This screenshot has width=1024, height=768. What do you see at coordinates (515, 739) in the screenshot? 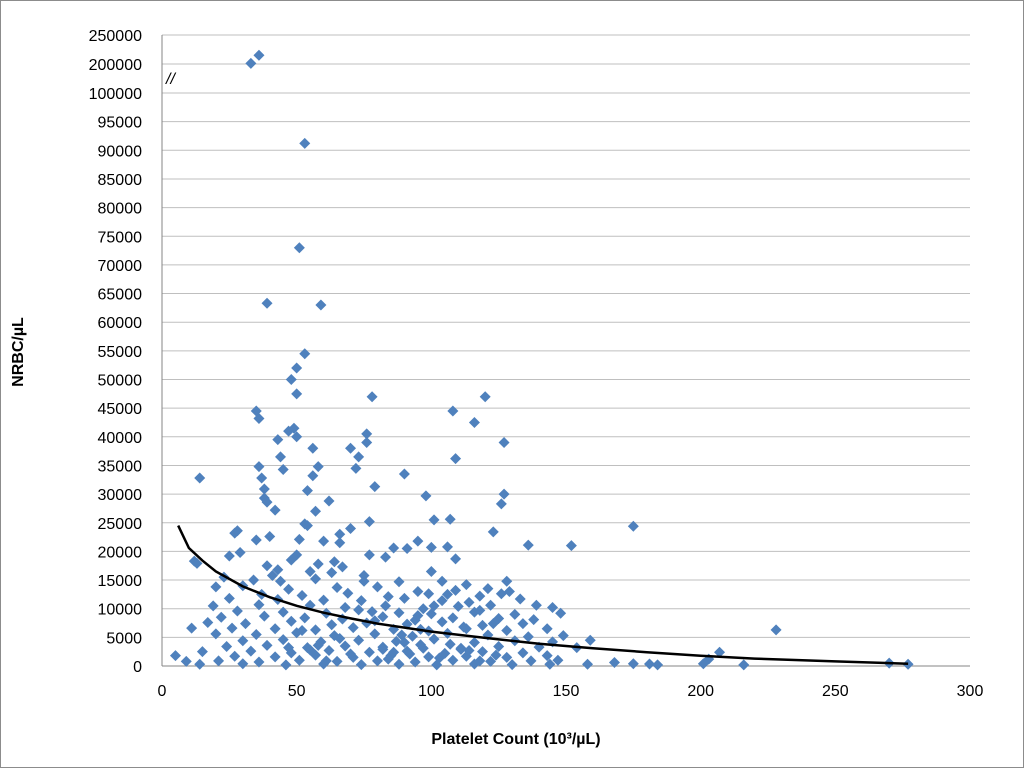
I see `x-axis-title: Platelet Count (10³/µL)` at bounding box center [515, 739].